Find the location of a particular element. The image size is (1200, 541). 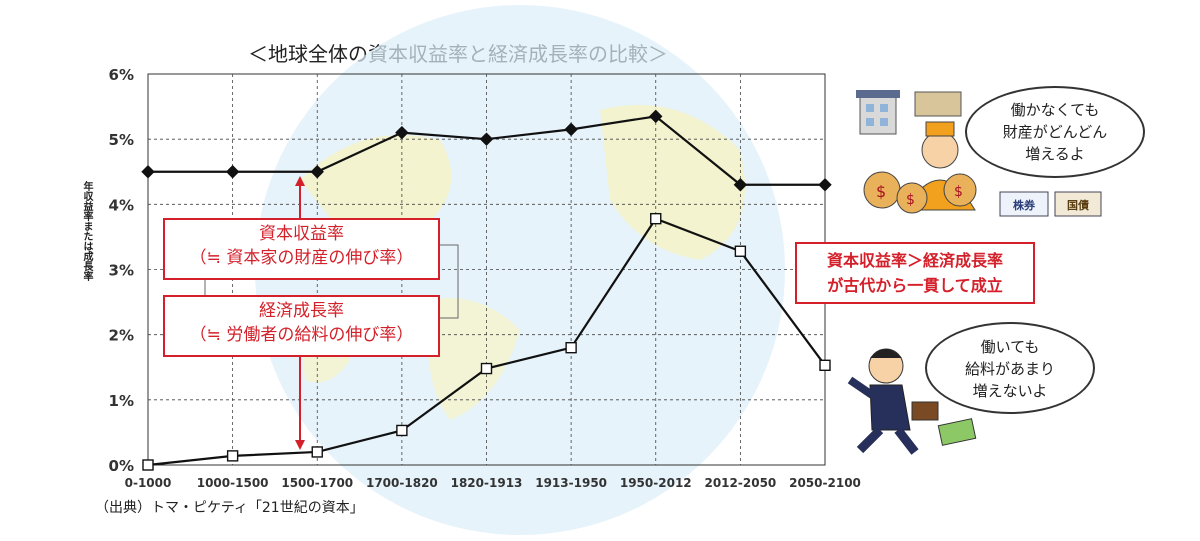

x-tick-label: 2012-2050 is located at coordinates (740, 483).